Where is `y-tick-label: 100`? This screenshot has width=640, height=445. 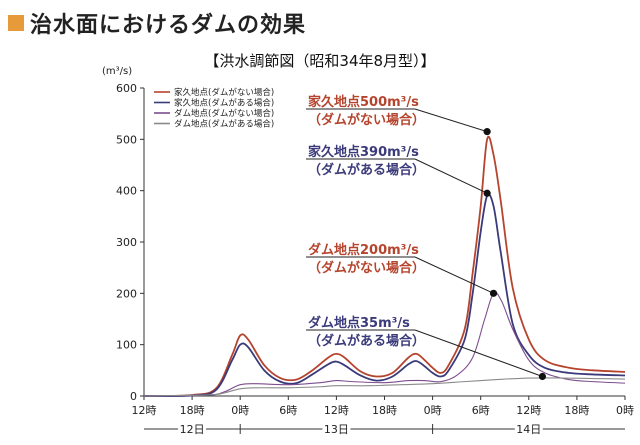 y-tick-label: 100 is located at coordinates (126, 345).